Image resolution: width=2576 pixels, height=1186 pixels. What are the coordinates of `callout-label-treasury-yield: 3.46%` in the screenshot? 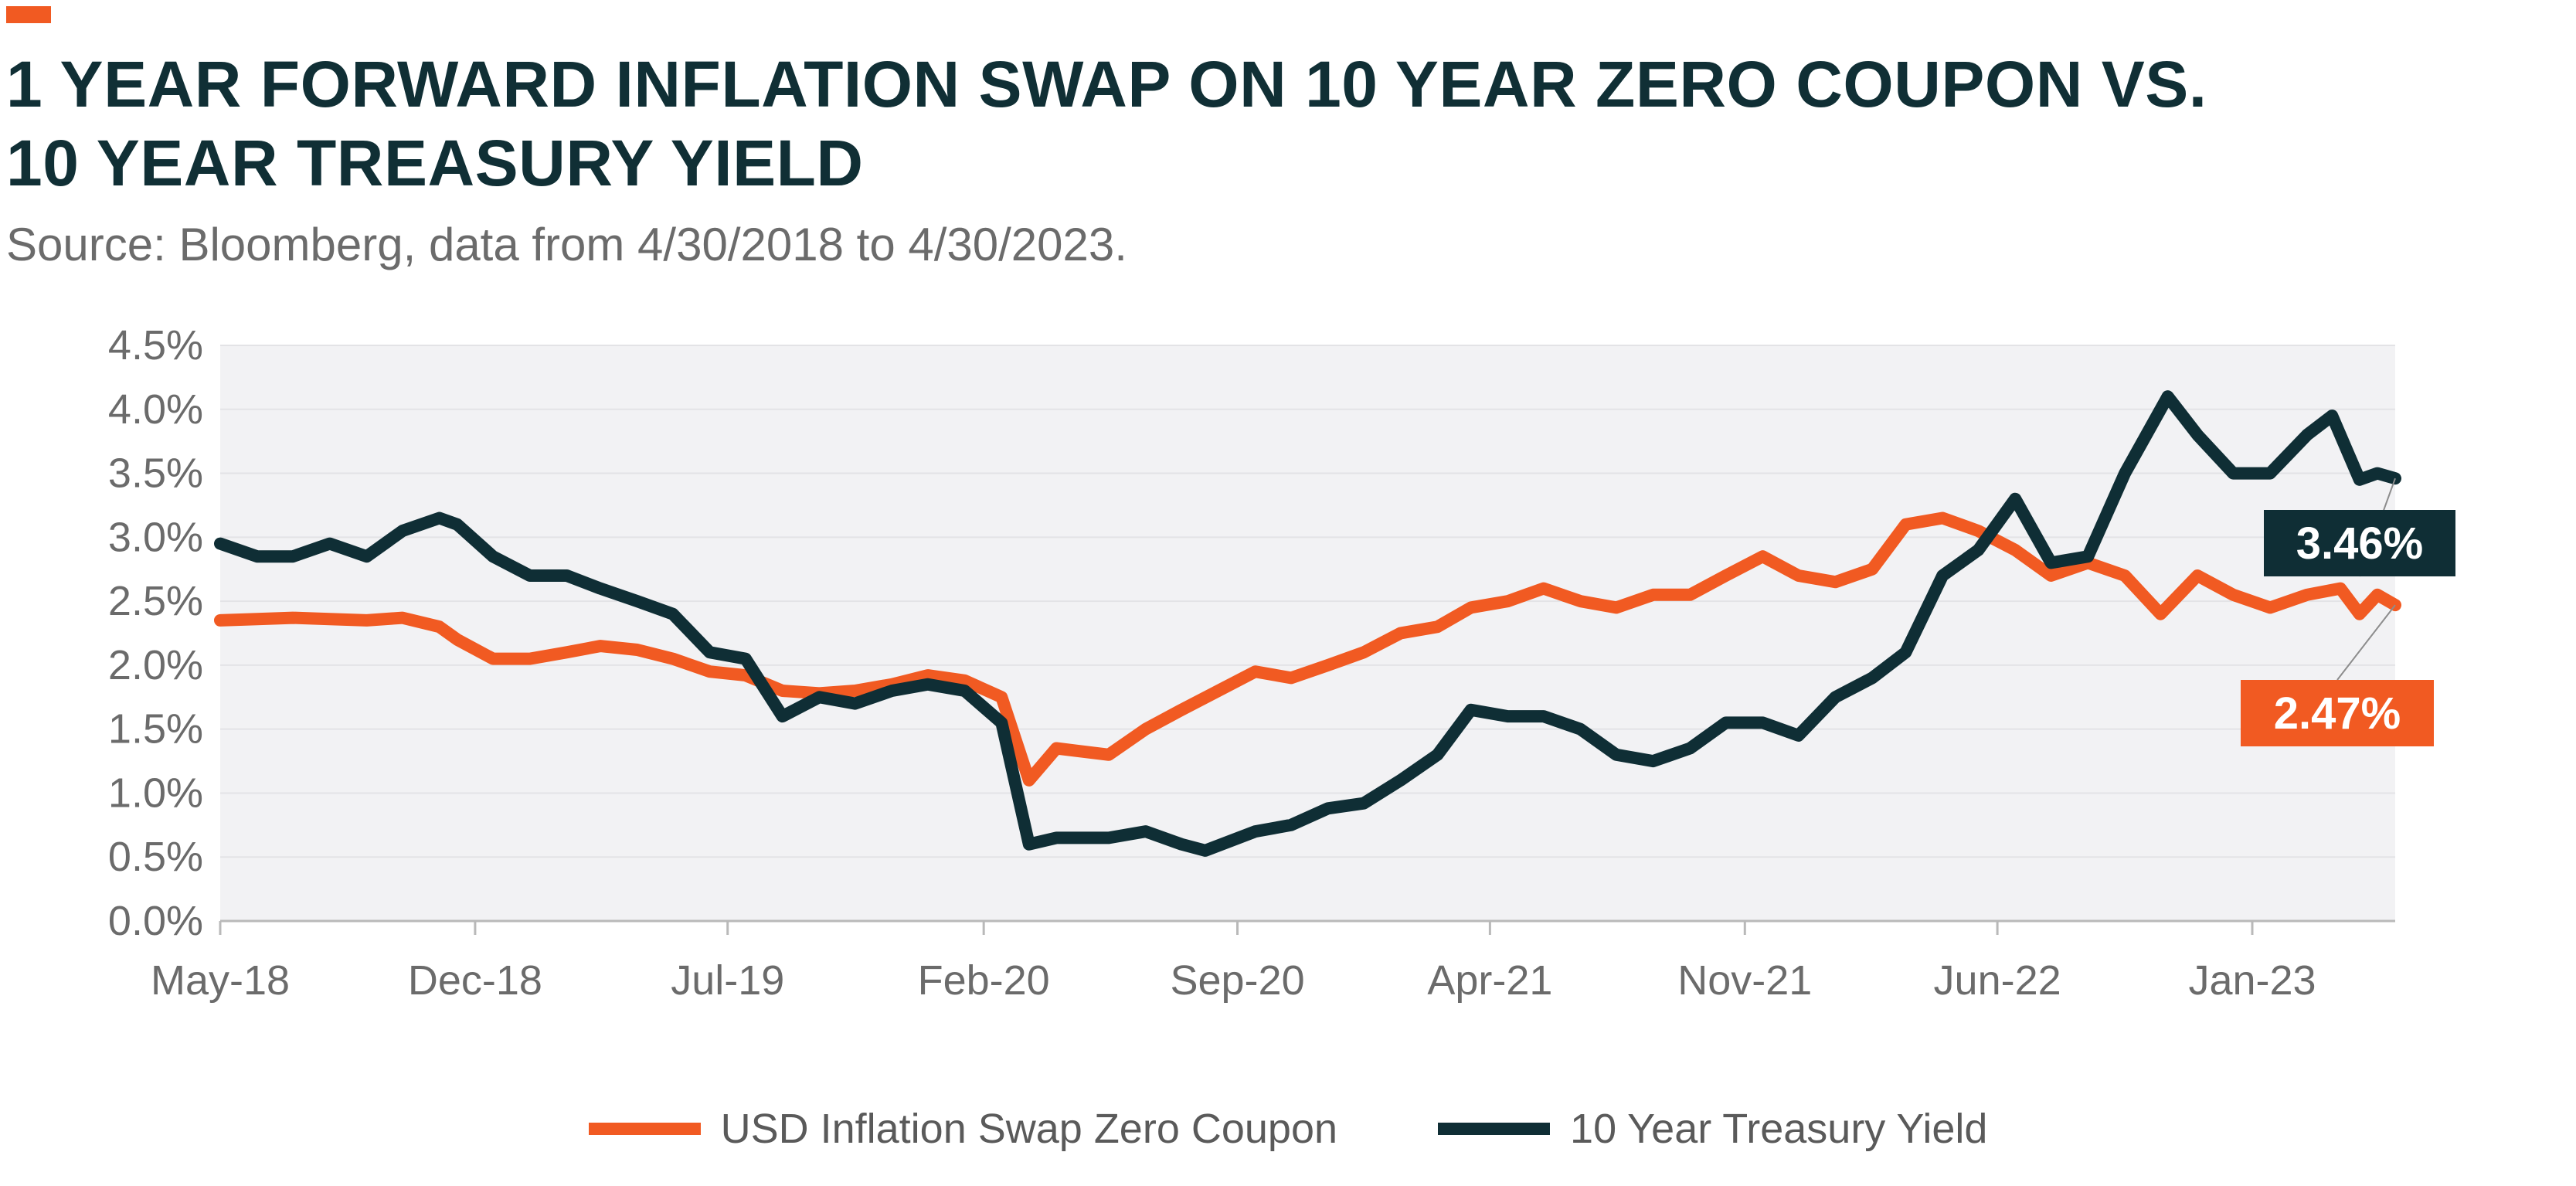 It's located at (2359, 543).